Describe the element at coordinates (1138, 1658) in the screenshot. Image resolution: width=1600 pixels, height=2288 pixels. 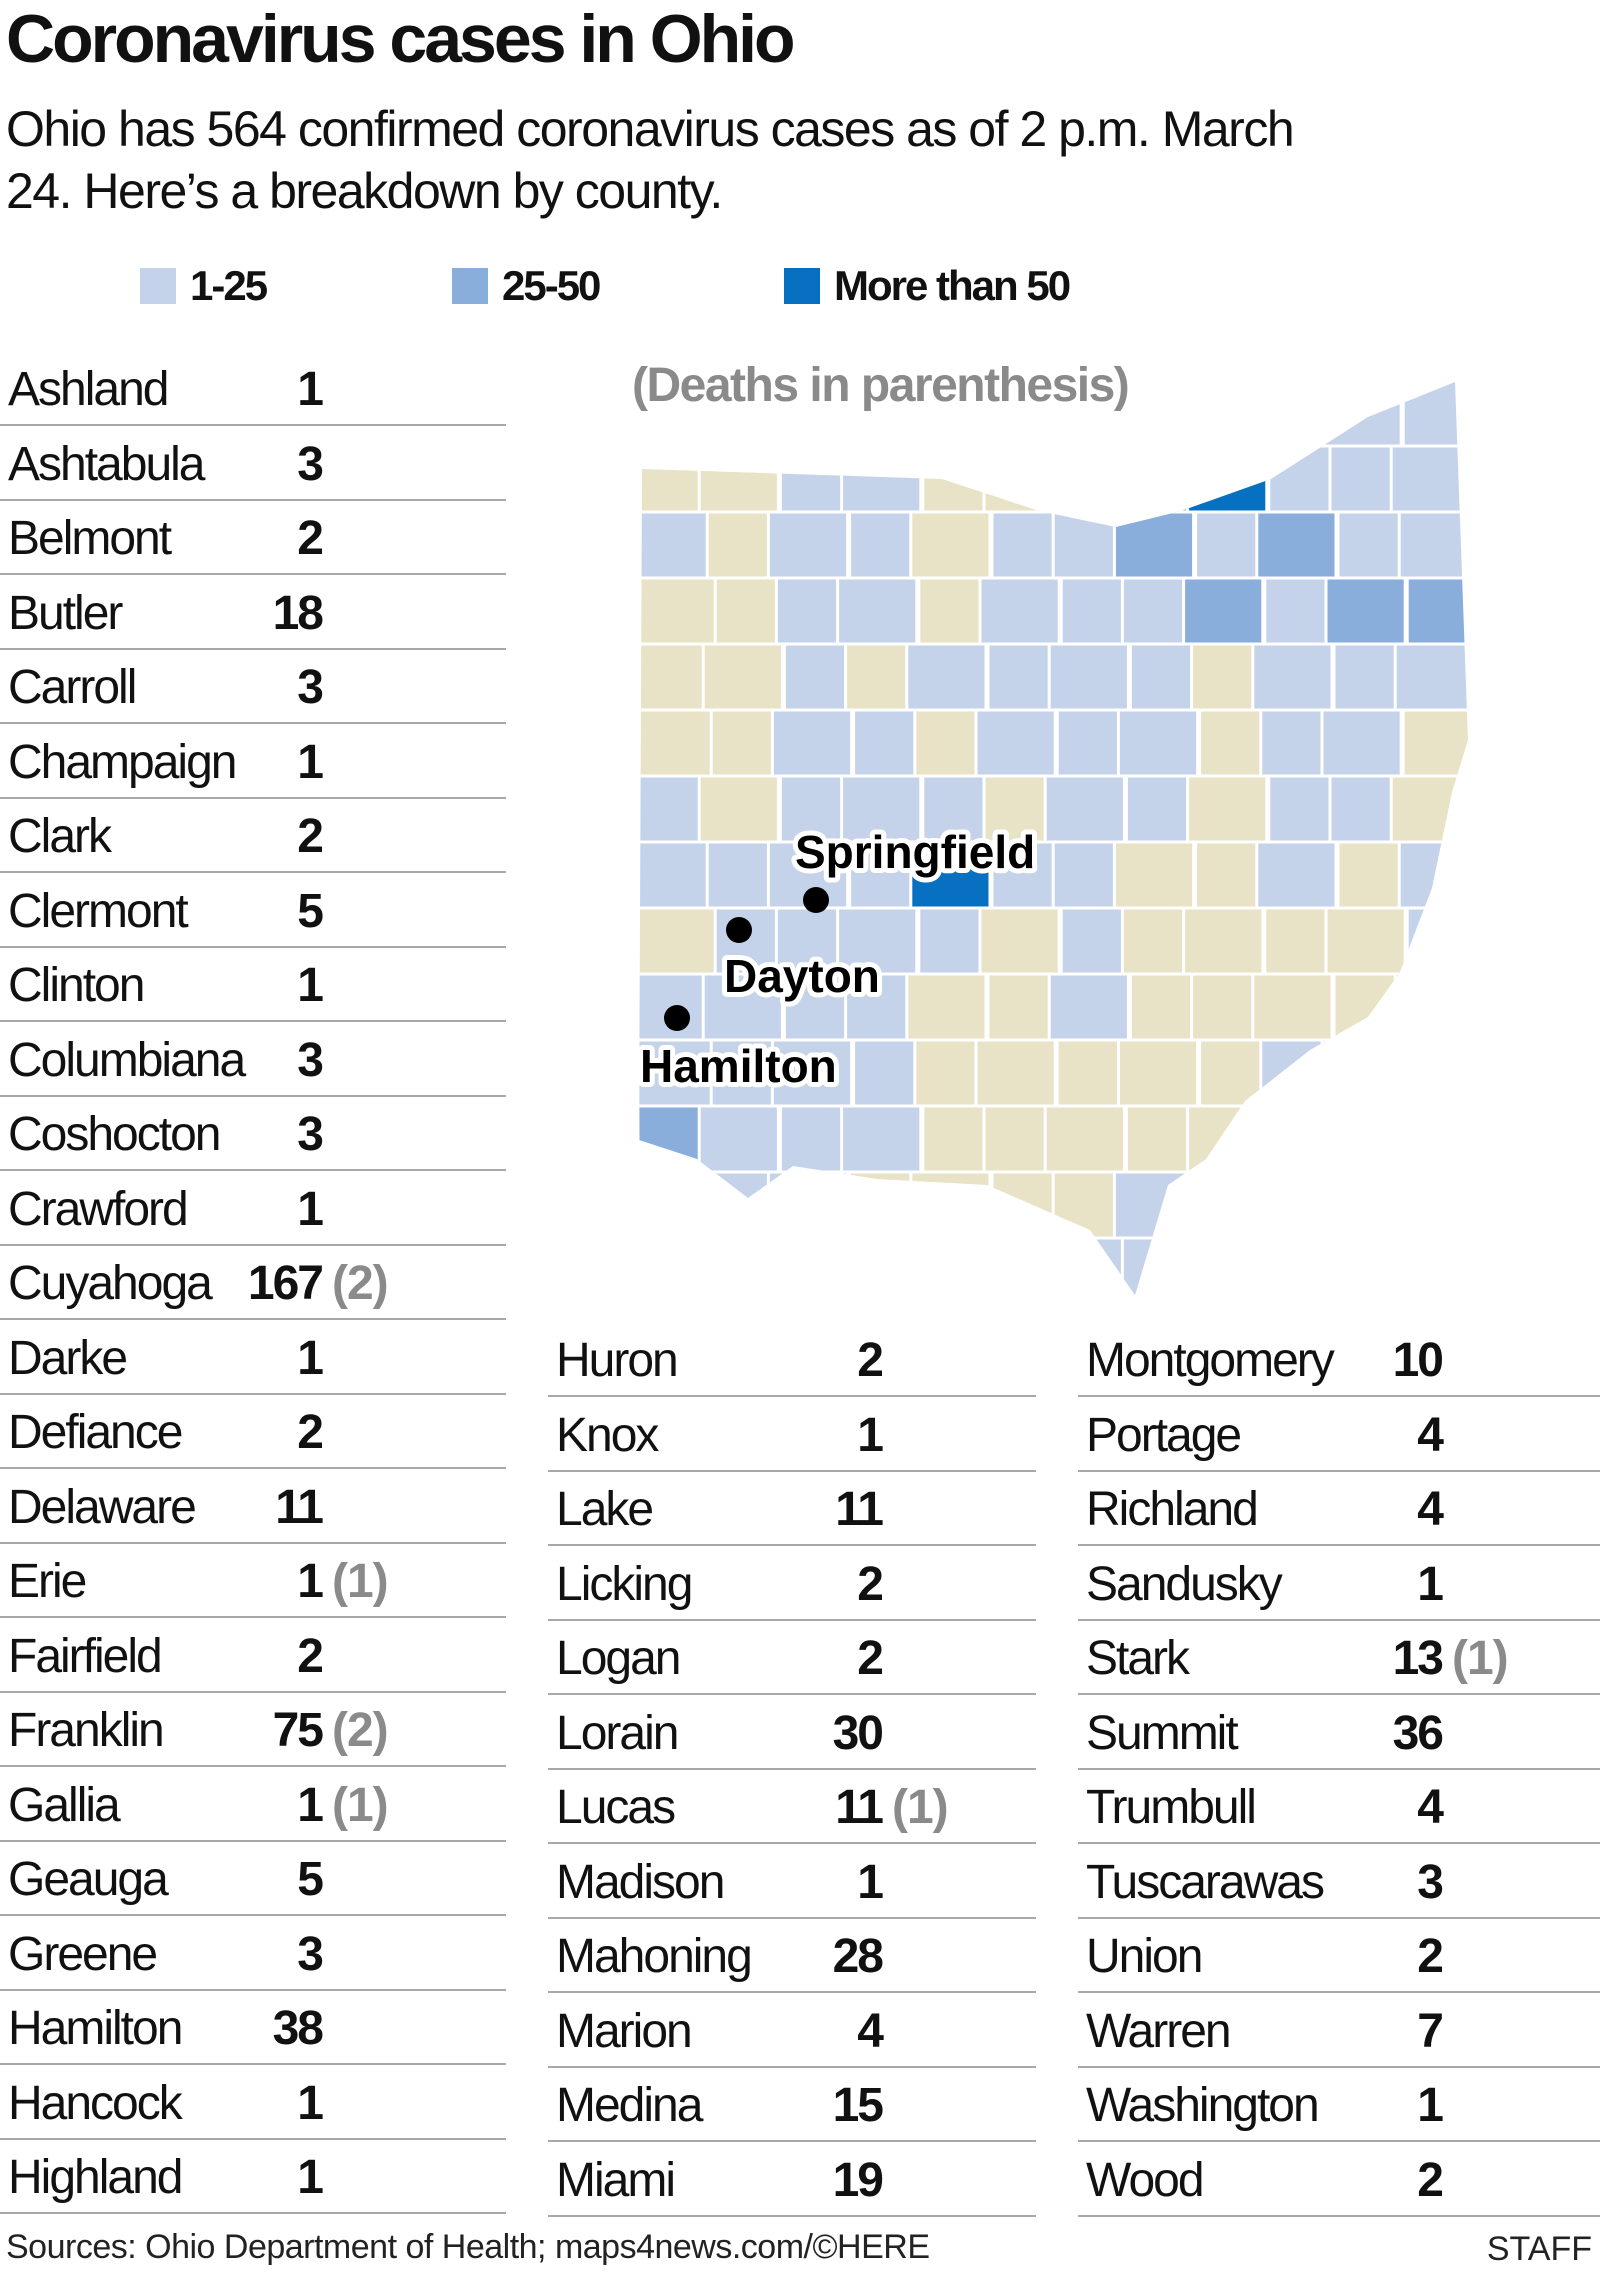
I see `county-name: Stark` at that location.